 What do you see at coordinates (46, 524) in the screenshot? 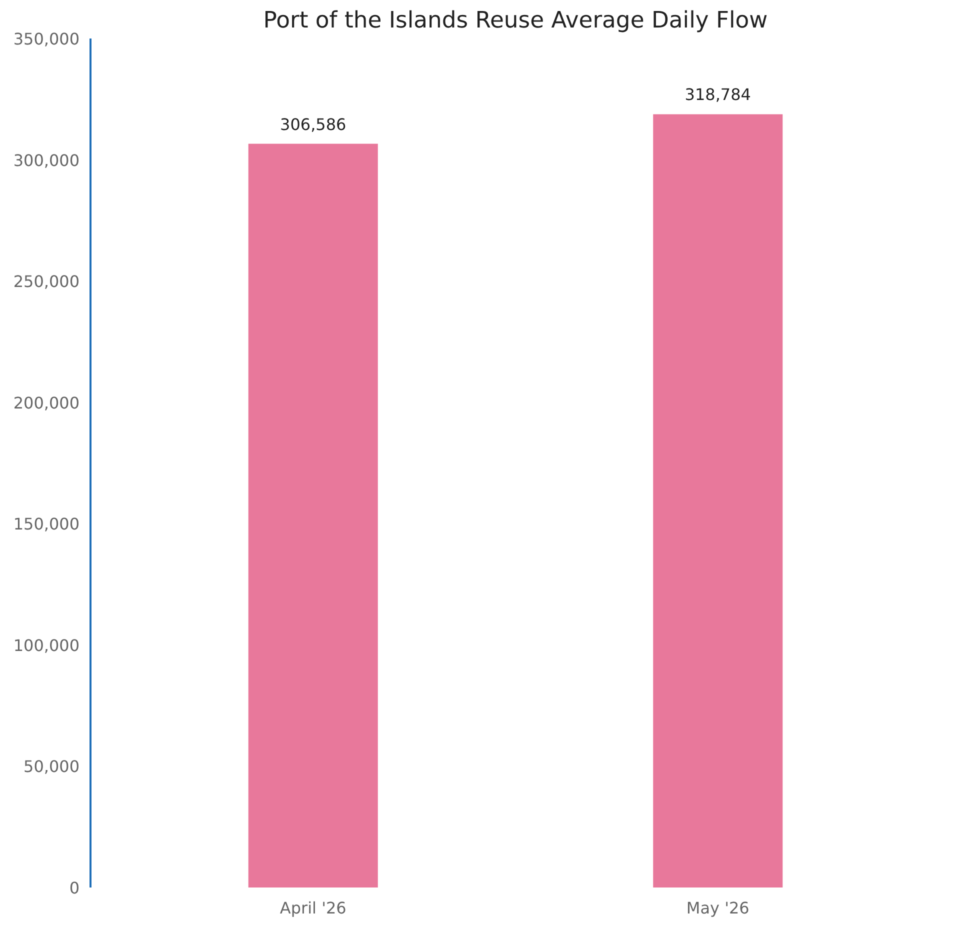
I see `y-tick-label: 150,000` at bounding box center [46, 524].